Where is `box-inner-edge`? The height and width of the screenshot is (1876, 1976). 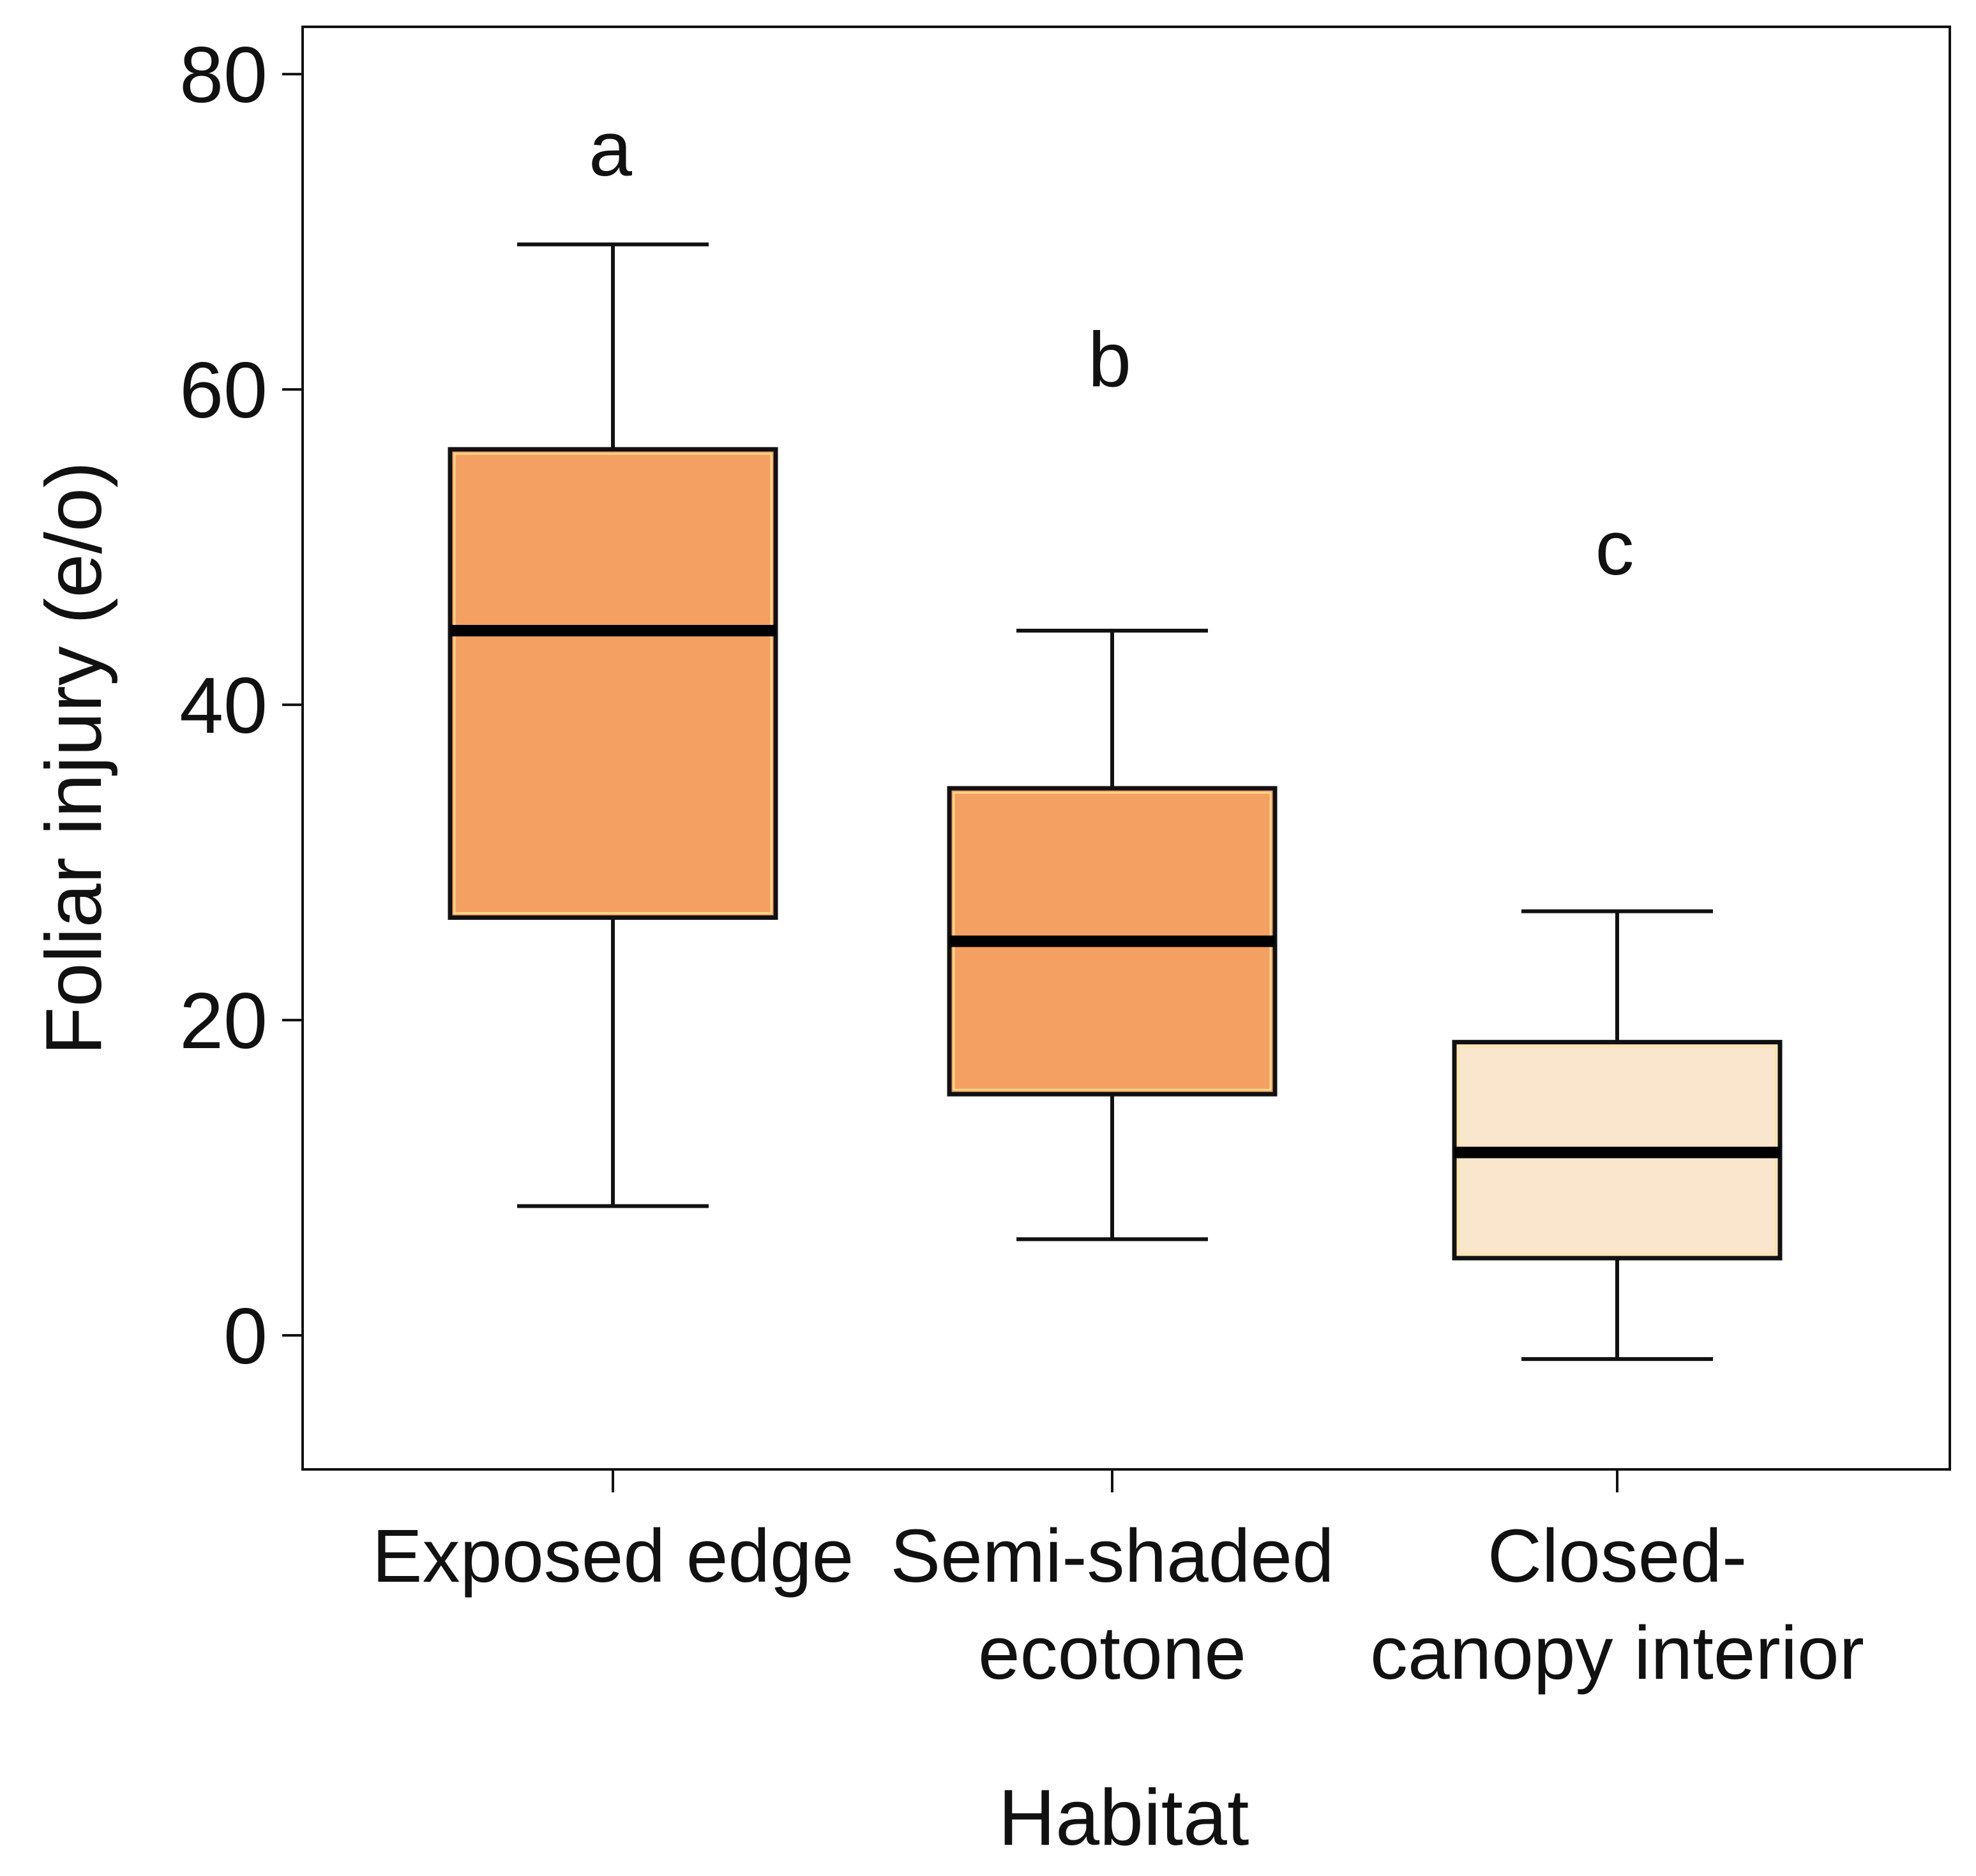 box-inner-edge is located at coordinates (613, 684).